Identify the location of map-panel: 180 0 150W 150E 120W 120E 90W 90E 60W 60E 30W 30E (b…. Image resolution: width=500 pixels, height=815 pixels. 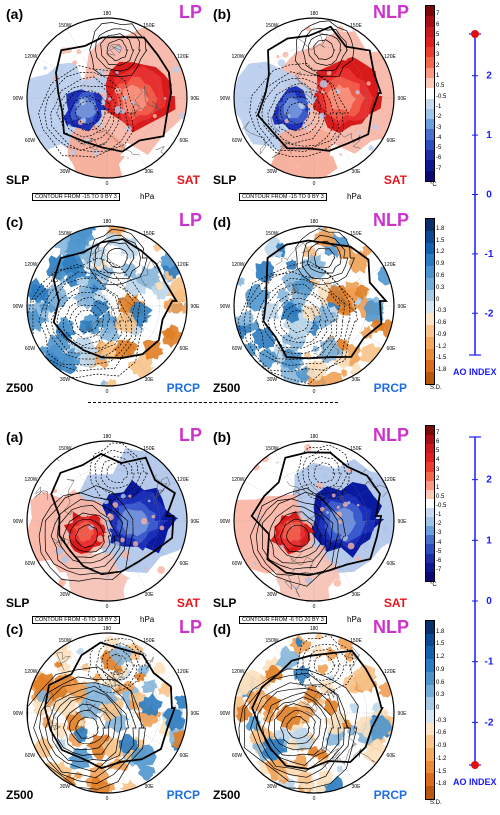
(312, 97).